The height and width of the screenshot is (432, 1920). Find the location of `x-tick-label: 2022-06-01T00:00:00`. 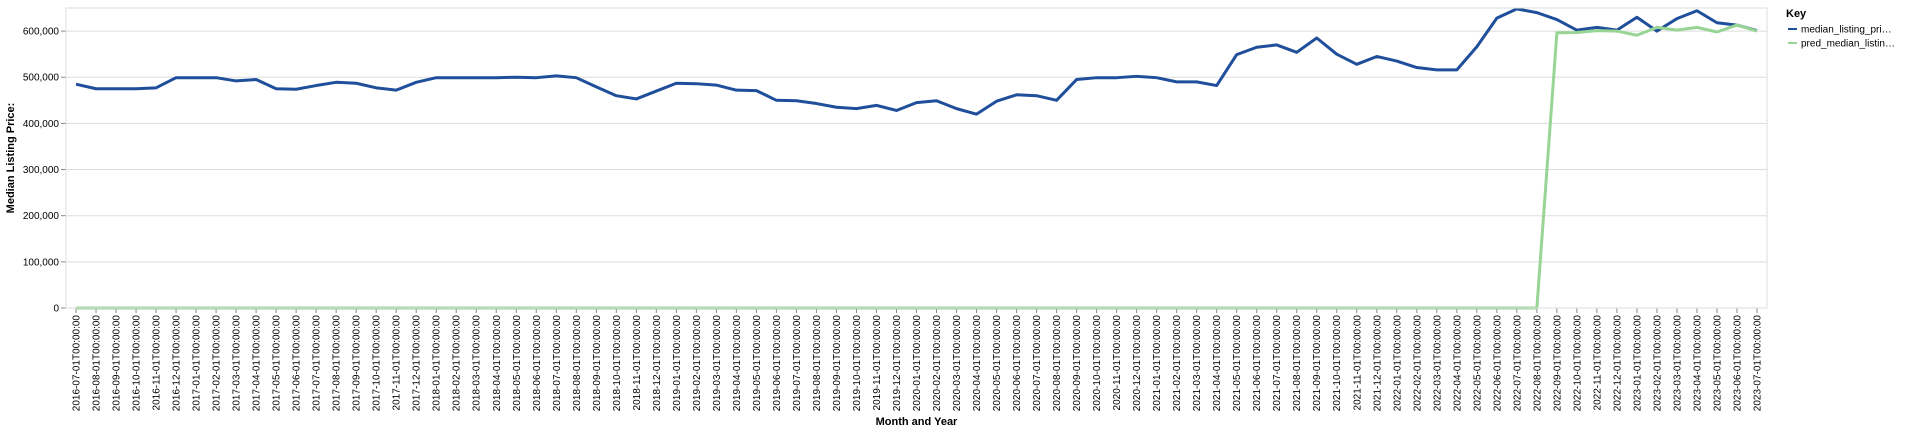

x-tick-label: 2022-06-01T00:00:00 is located at coordinates (1497, 363).